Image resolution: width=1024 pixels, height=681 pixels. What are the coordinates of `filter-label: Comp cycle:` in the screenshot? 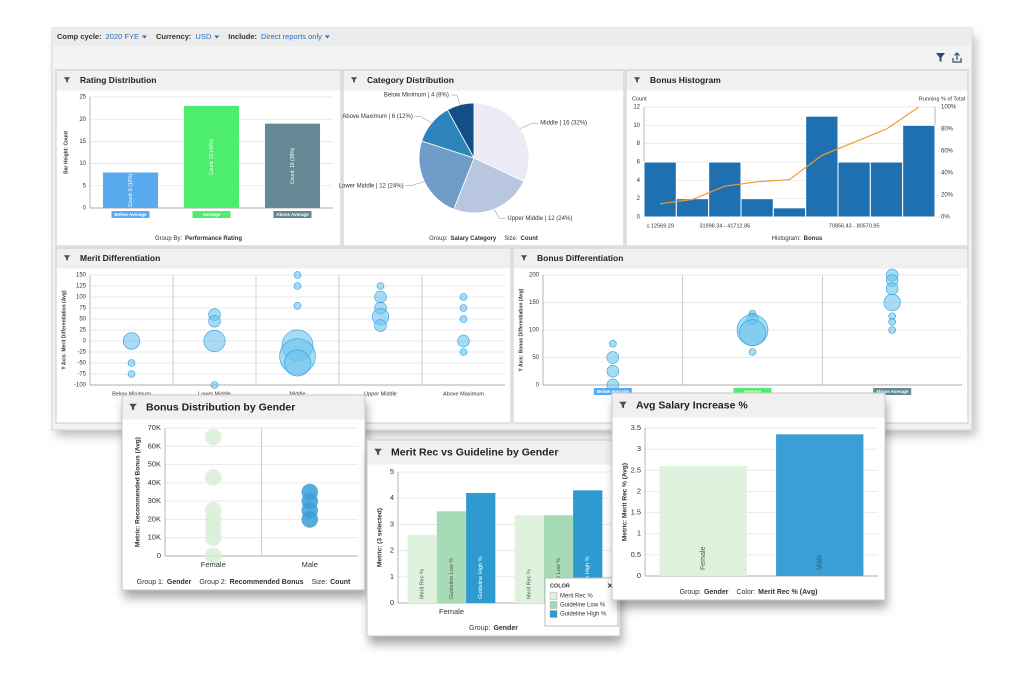 It's located at (79, 36).